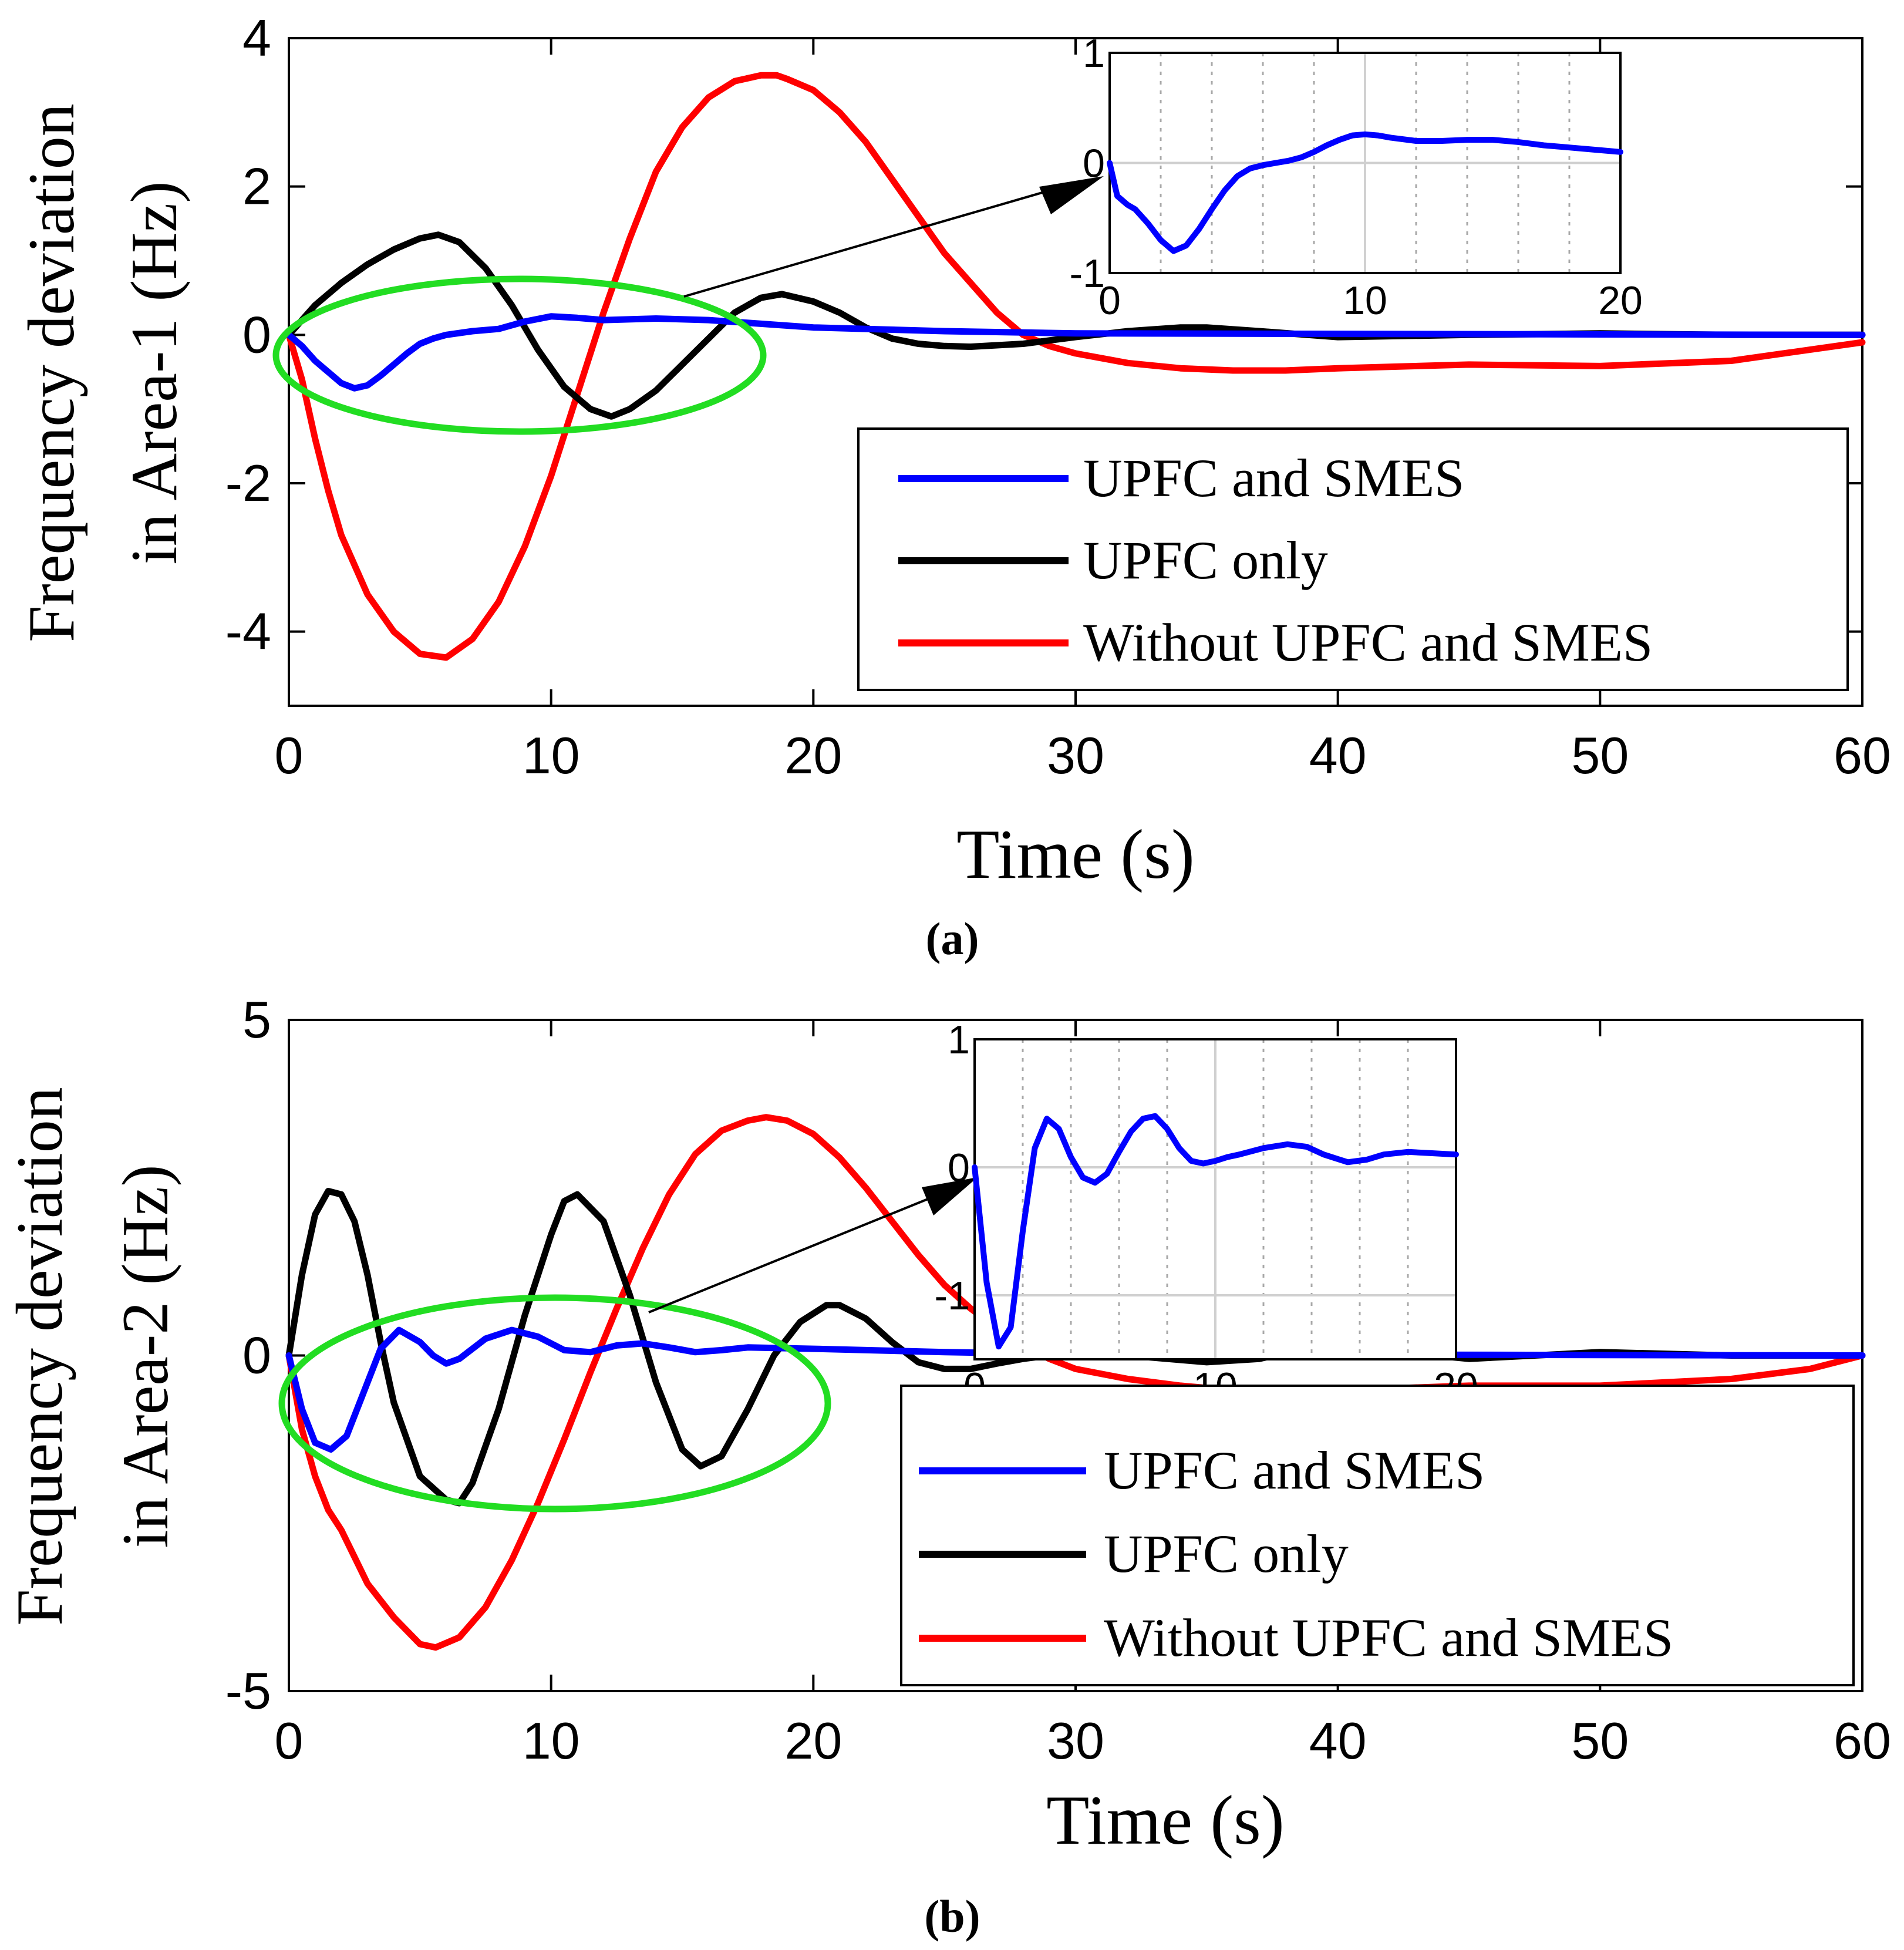 Image resolution: width=1904 pixels, height=1950 pixels. What do you see at coordinates (952, 939) in the screenshot?
I see `panel-caption: (a)` at bounding box center [952, 939].